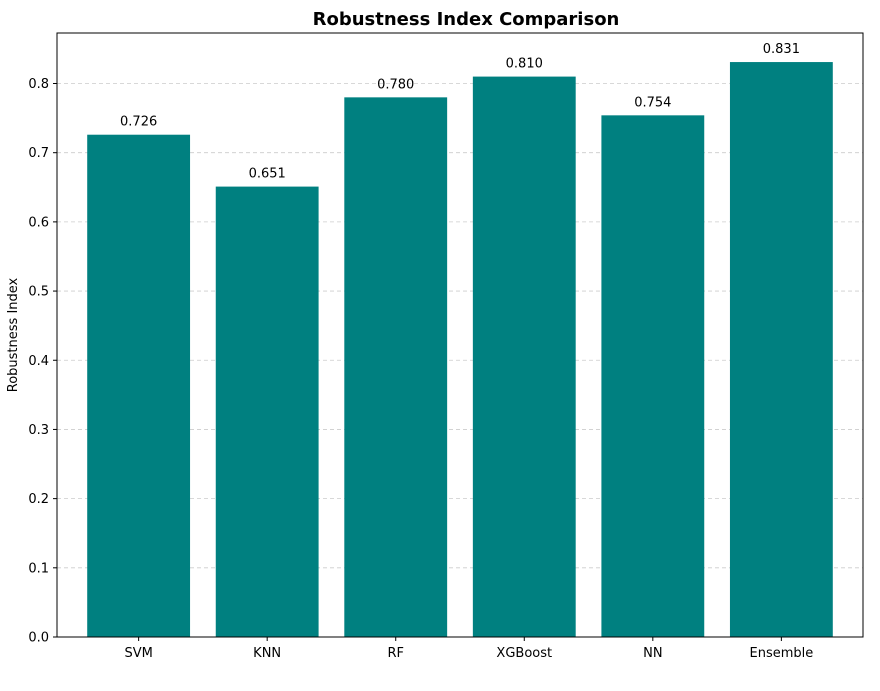 The height and width of the screenshot is (691, 880). Describe the element at coordinates (653, 376) in the screenshot. I see `bar-nn` at that location.